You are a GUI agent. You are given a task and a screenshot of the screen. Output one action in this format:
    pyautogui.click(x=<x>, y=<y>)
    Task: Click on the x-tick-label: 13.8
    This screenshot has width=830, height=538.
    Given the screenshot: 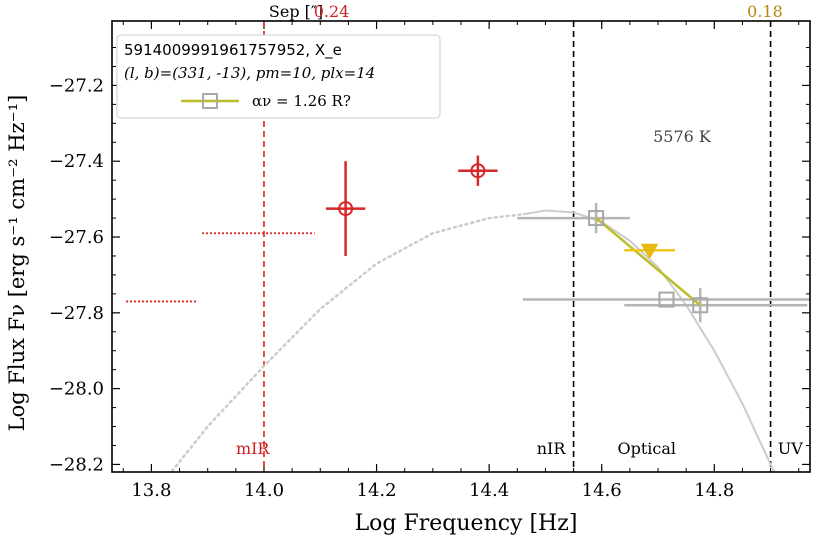 What is the action you would take?
    pyautogui.click(x=151, y=490)
    